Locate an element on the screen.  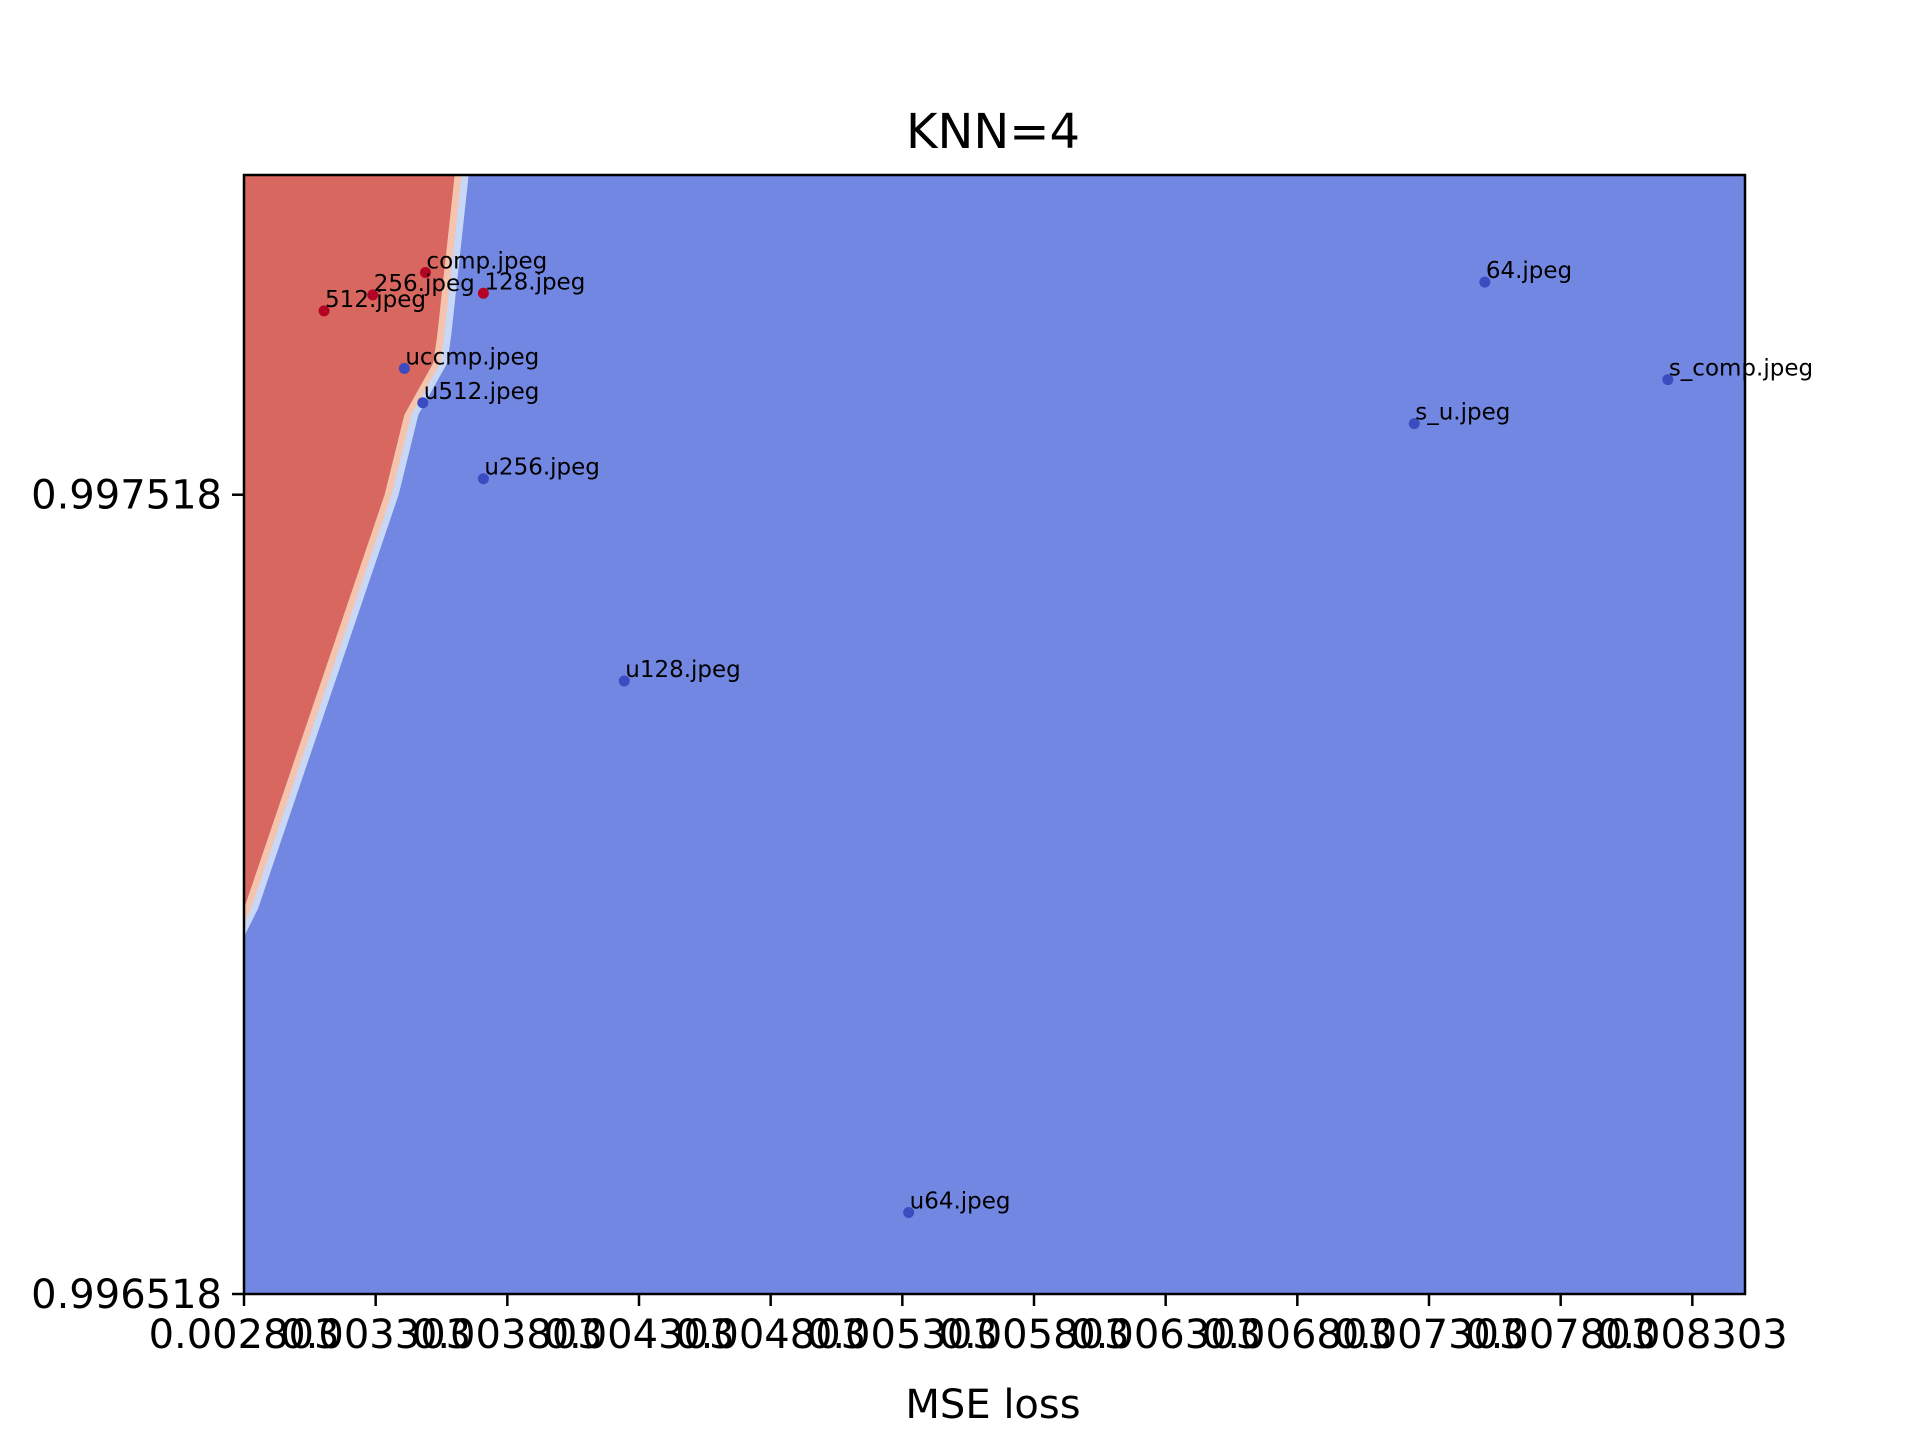
y-tick-label: 0.997518 is located at coordinates (126, 496).